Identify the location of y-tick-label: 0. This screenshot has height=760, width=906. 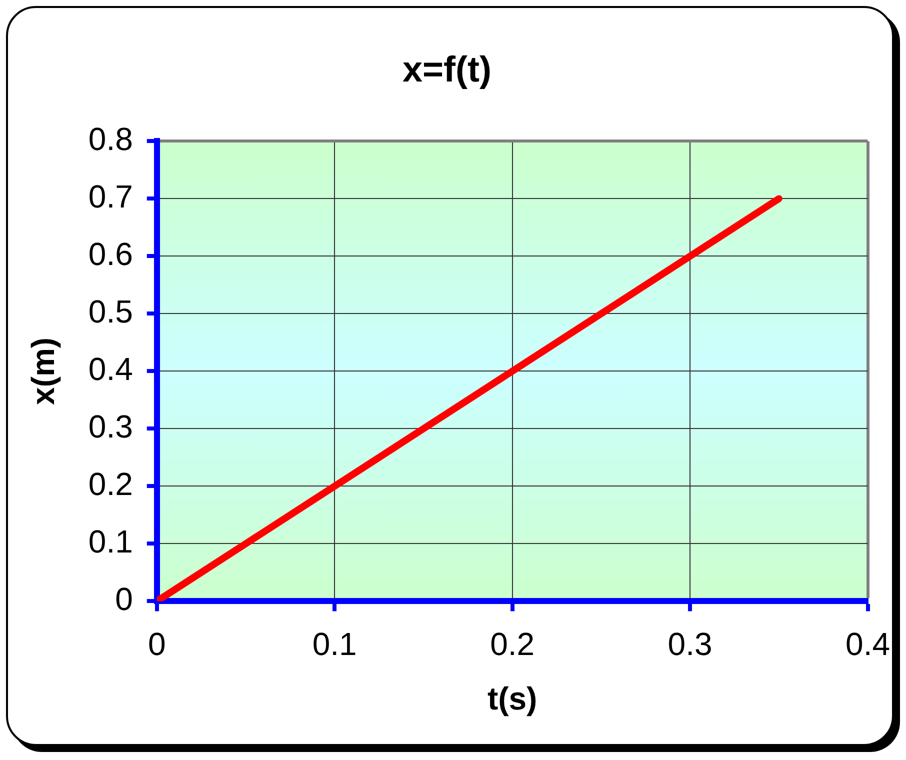
(124, 599).